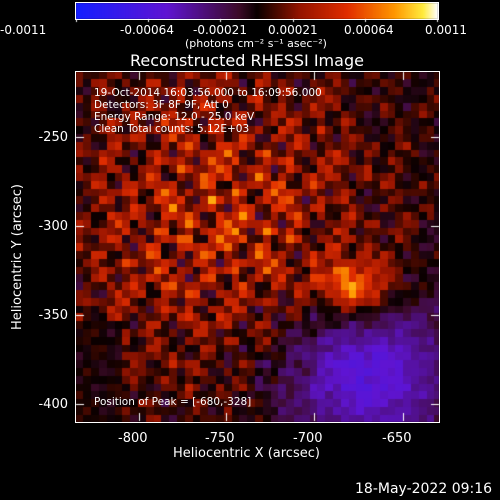  What do you see at coordinates (446, 30) in the screenshot?
I see `colorbar-tick-label: 0.0011` at bounding box center [446, 30].